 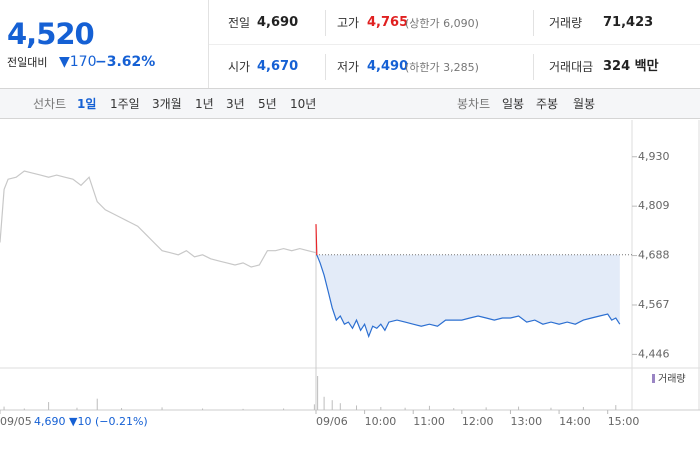 What do you see at coordinates (204, 104) in the screenshot?
I see `period-tab: 1년` at bounding box center [204, 104].